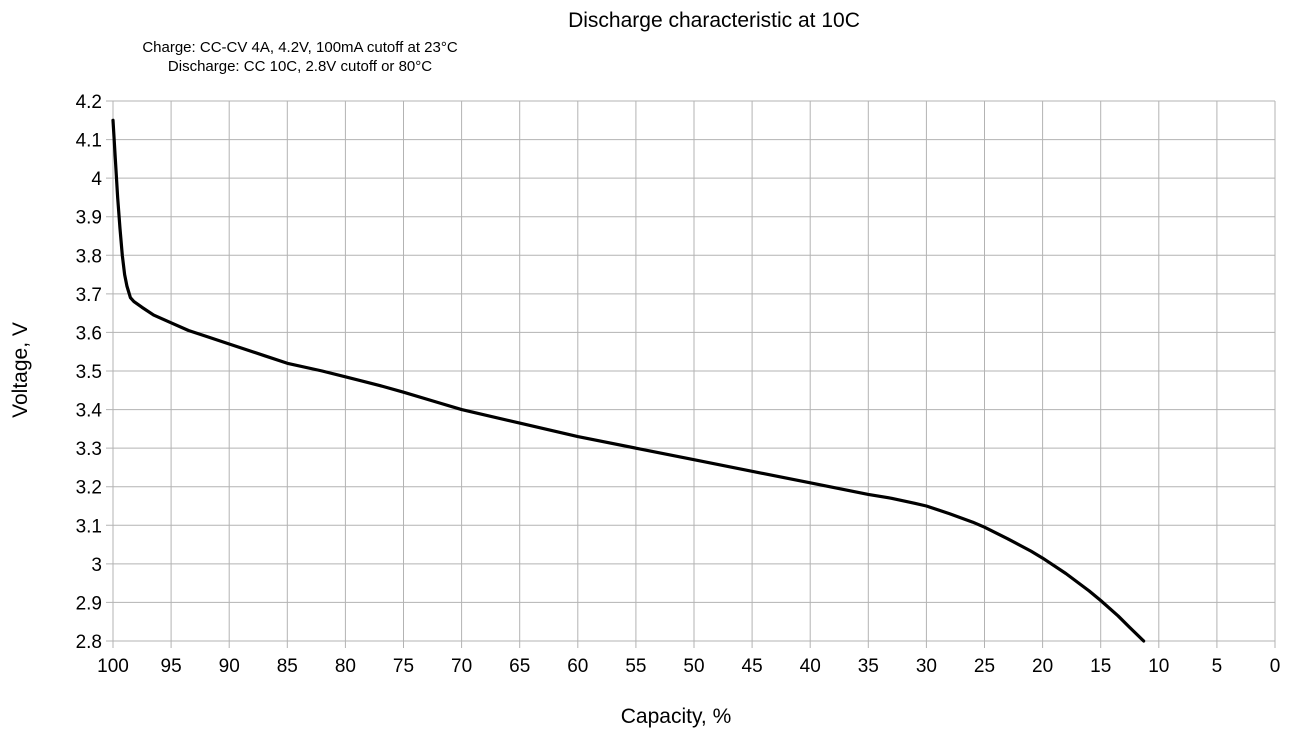  I want to click on y-tick-label: 3.2, so click(89, 488).